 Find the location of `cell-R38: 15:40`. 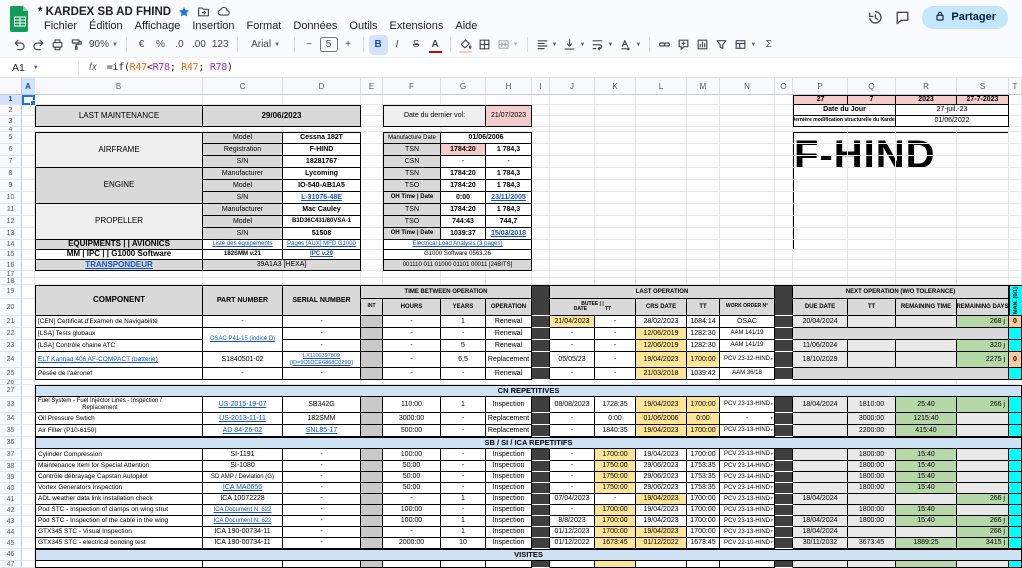

cell-R38: 15:40 is located at coordinates (926, 466).